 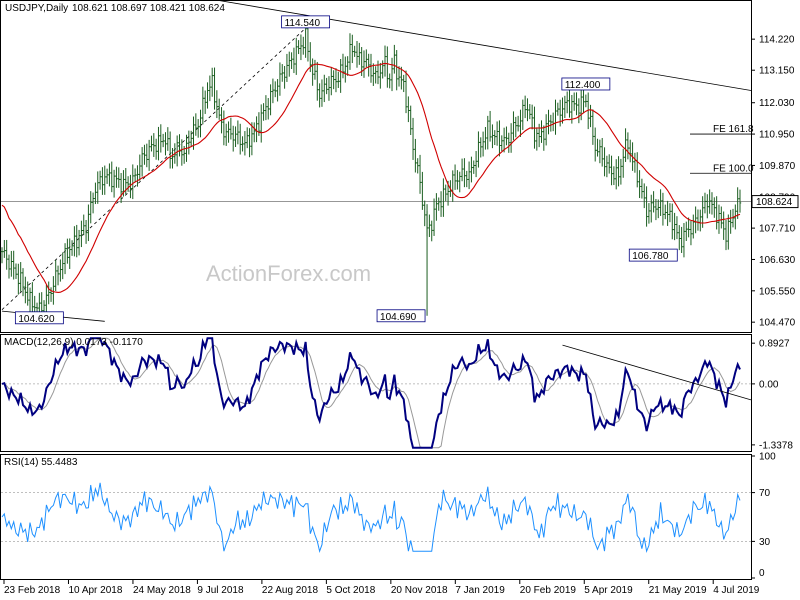 I want to click on price-y-tick-label: 112.030, so click(x=777, y=103).